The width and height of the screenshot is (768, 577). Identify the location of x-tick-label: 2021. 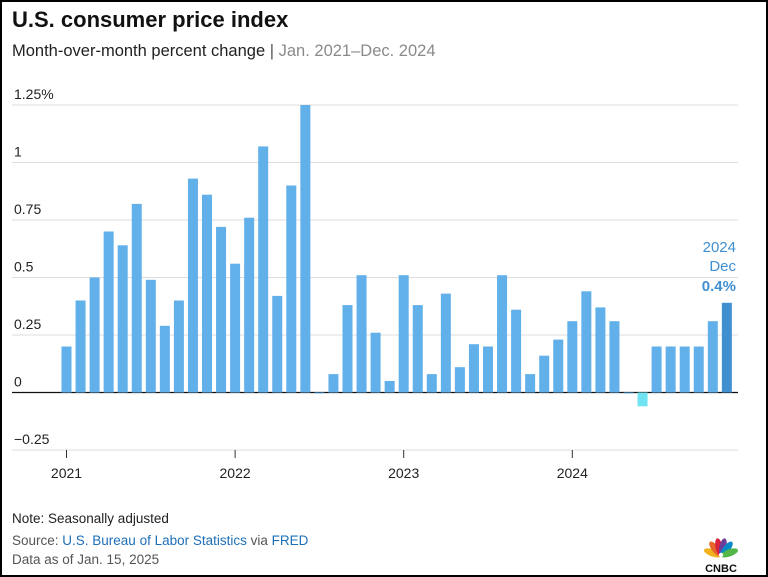
(66, 473).